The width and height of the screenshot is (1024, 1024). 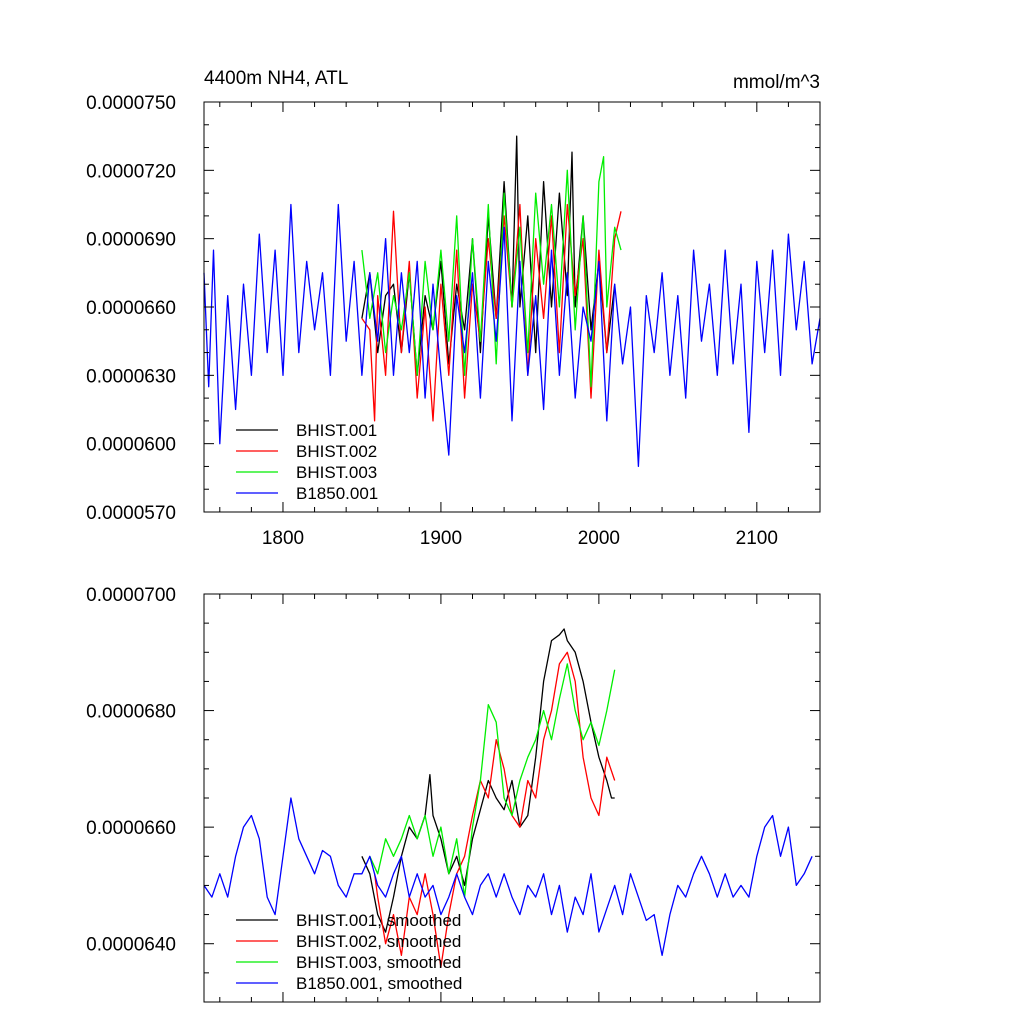 I want to click on legend-label: B1850.001, smoothed, so click(x=379, y=983).